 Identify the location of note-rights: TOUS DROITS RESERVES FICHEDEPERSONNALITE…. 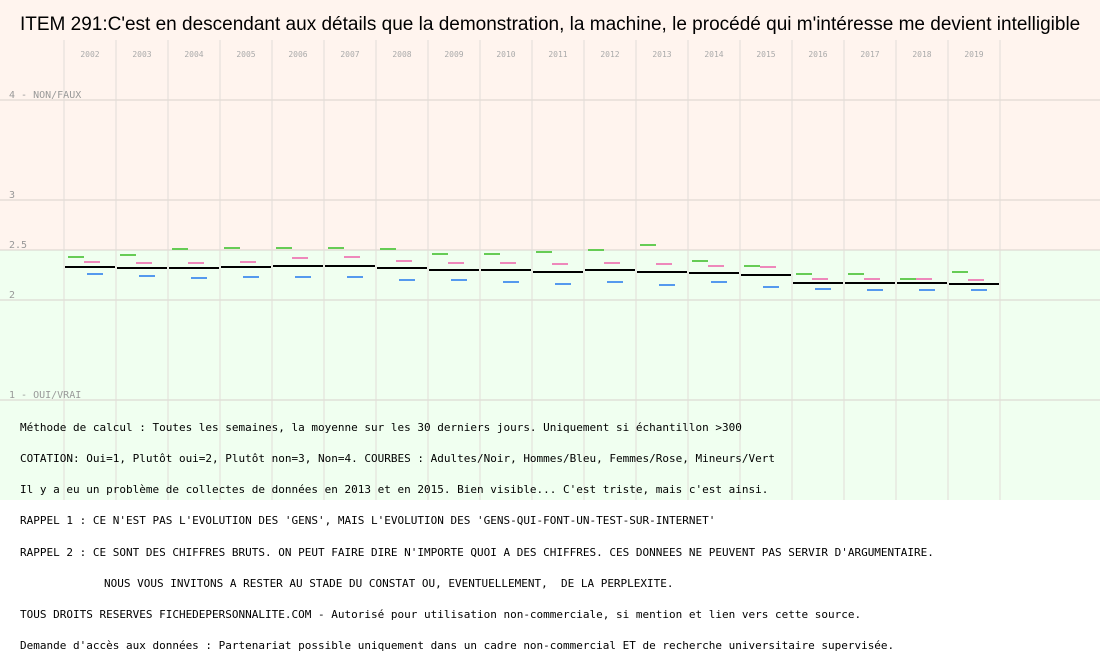
(441, 615).